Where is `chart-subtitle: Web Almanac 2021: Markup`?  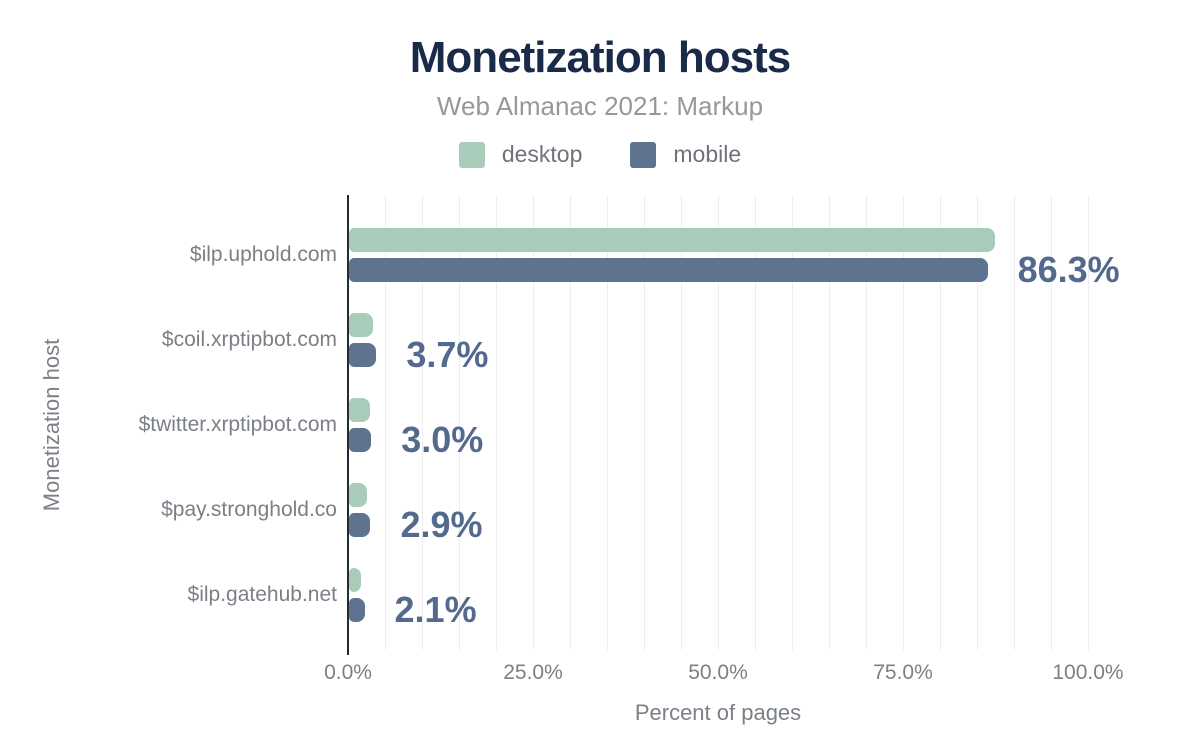
chart-subtitle: Web Almanac 2021: Markup is located at coordinates (600, 106).